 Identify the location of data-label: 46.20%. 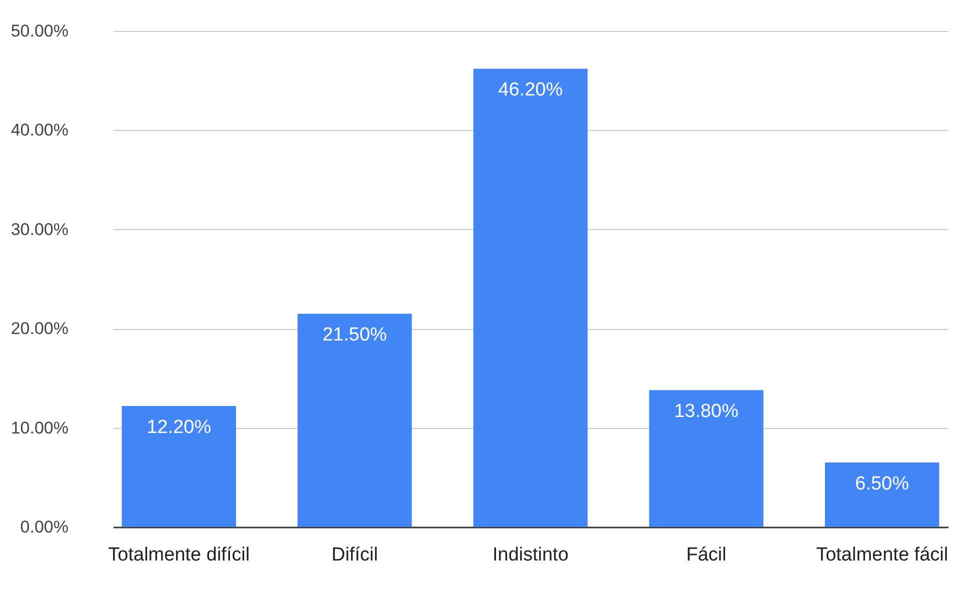
(530, 90).